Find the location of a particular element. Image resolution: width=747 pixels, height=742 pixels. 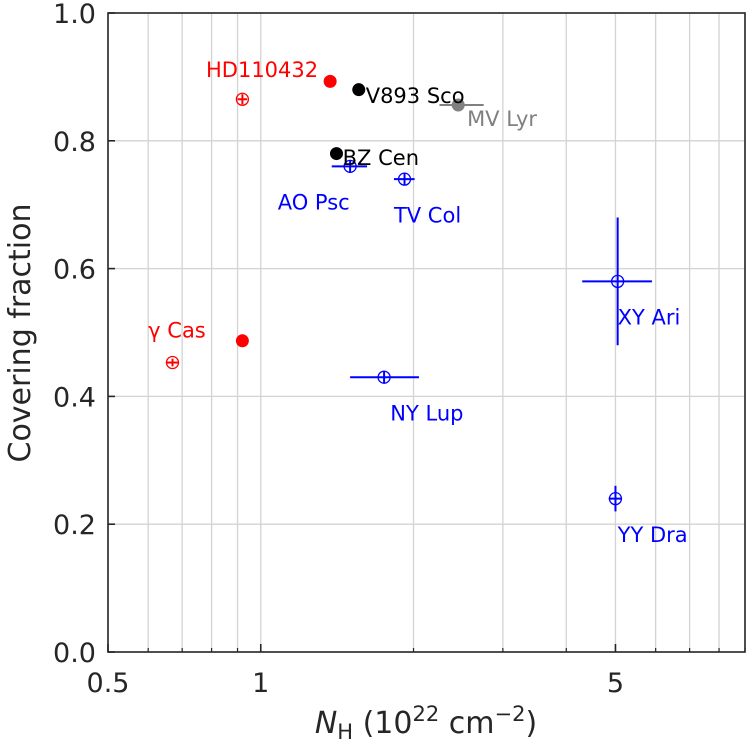

x-tick-label: 0.5 is located at coordinates (108, 683).